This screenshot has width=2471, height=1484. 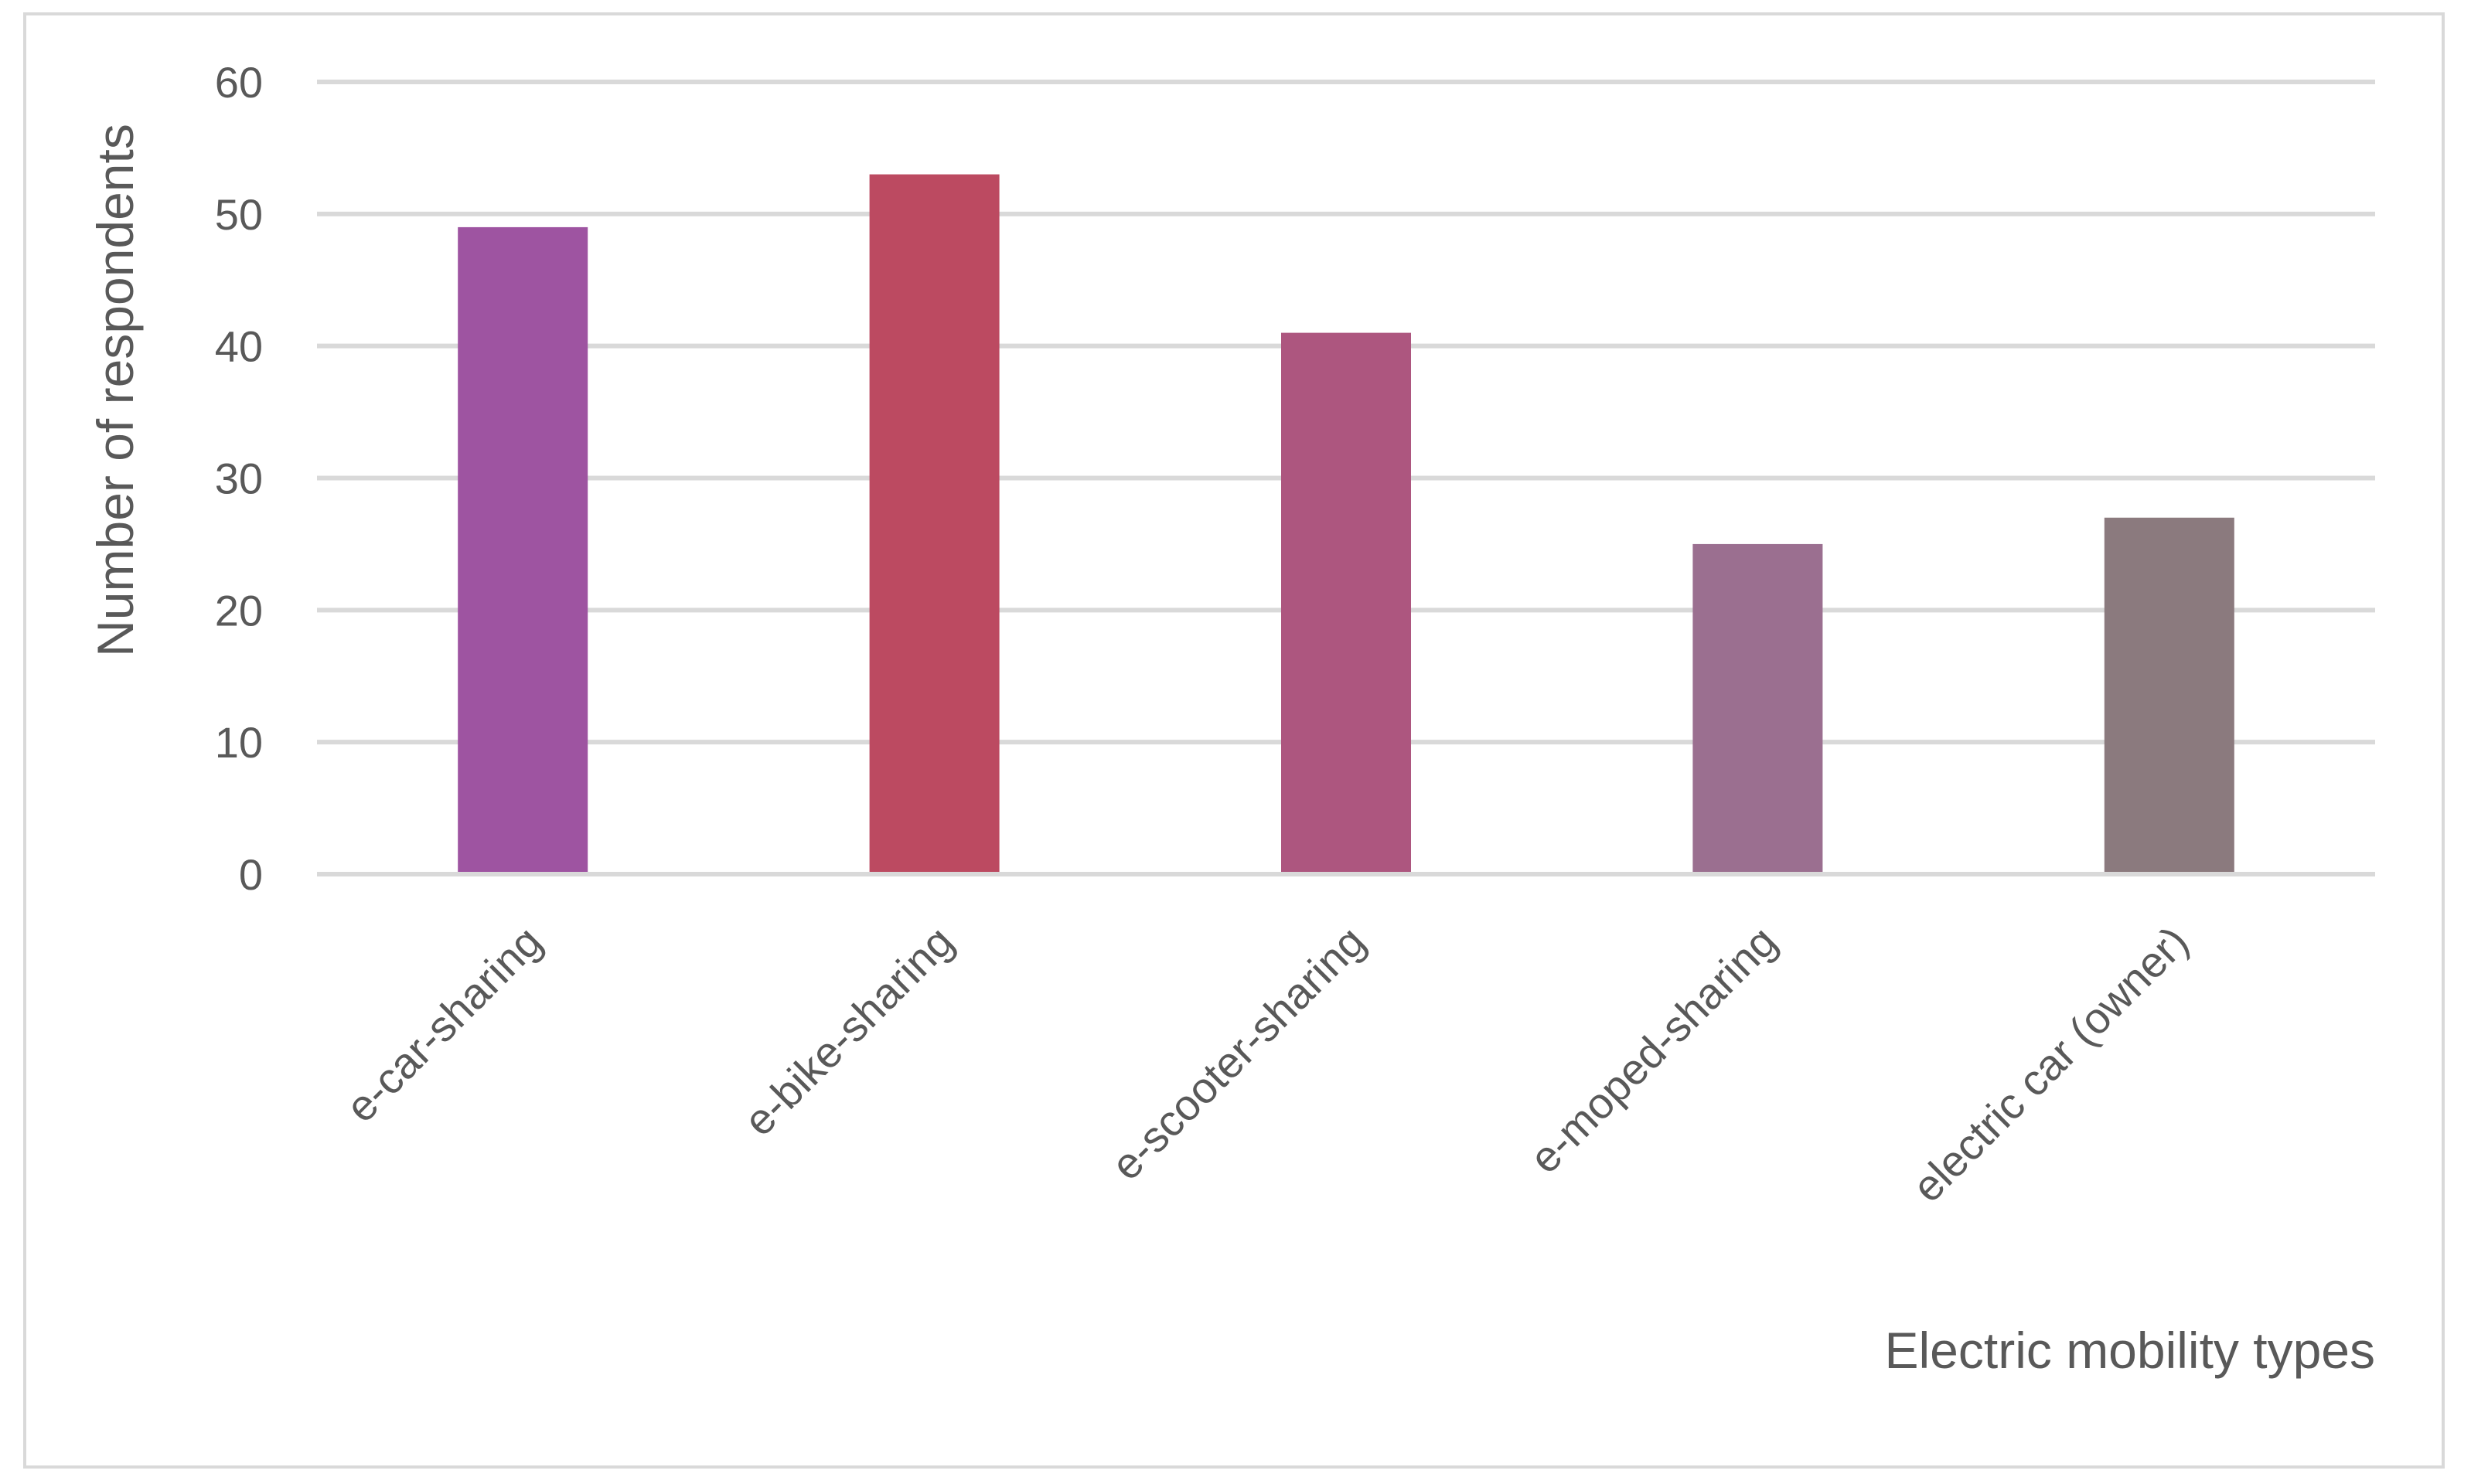 What do you see at coordinates (1757, 707) in the screenshot?
I see `bar-e-moped-sharing` at bounding box center [1757, 707].